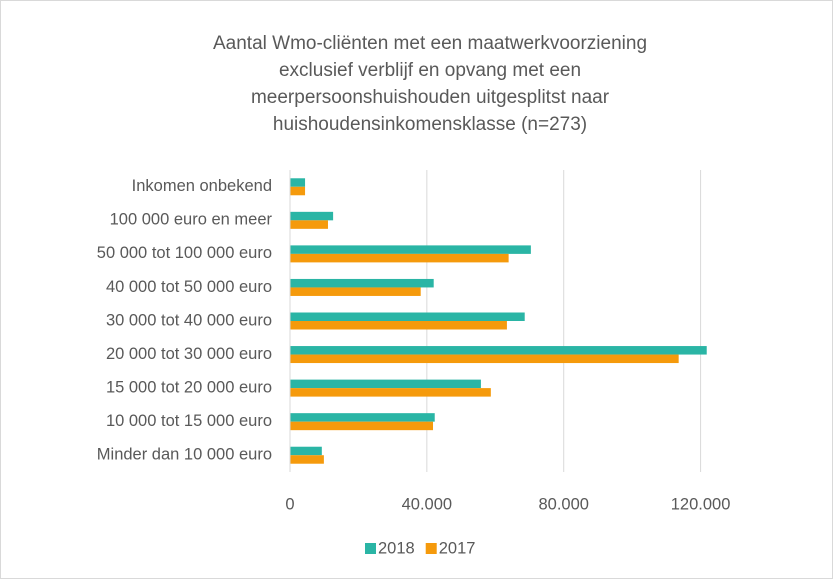 The height and width of the screenshot is (580, 834). Describe the element at coordinates (701, 504) in the screenshot. I see `x-tick-label: 120.000` at that location.